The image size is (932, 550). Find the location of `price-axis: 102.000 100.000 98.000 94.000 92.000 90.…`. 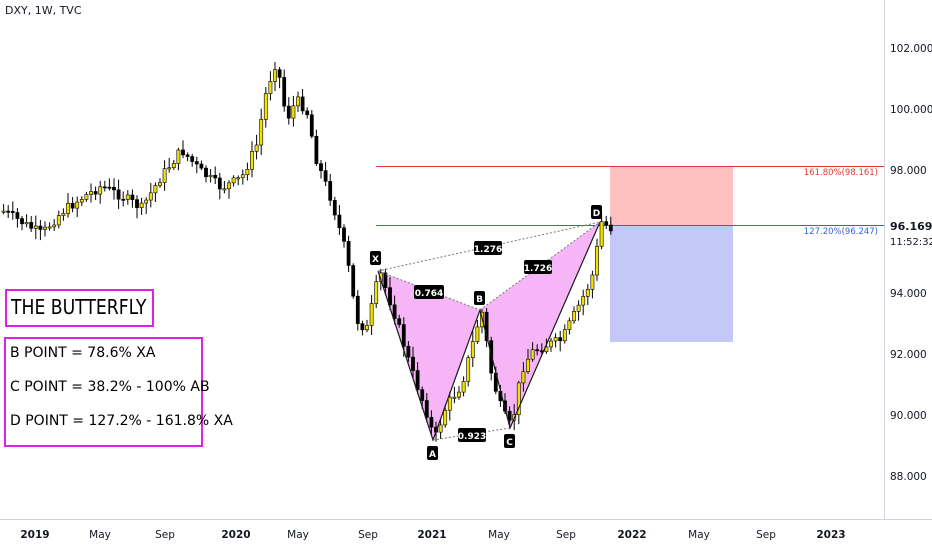

price-axis: 102.000 100.000 98.000 94.000 92.000 90.… is located at coordinates (911, 263).